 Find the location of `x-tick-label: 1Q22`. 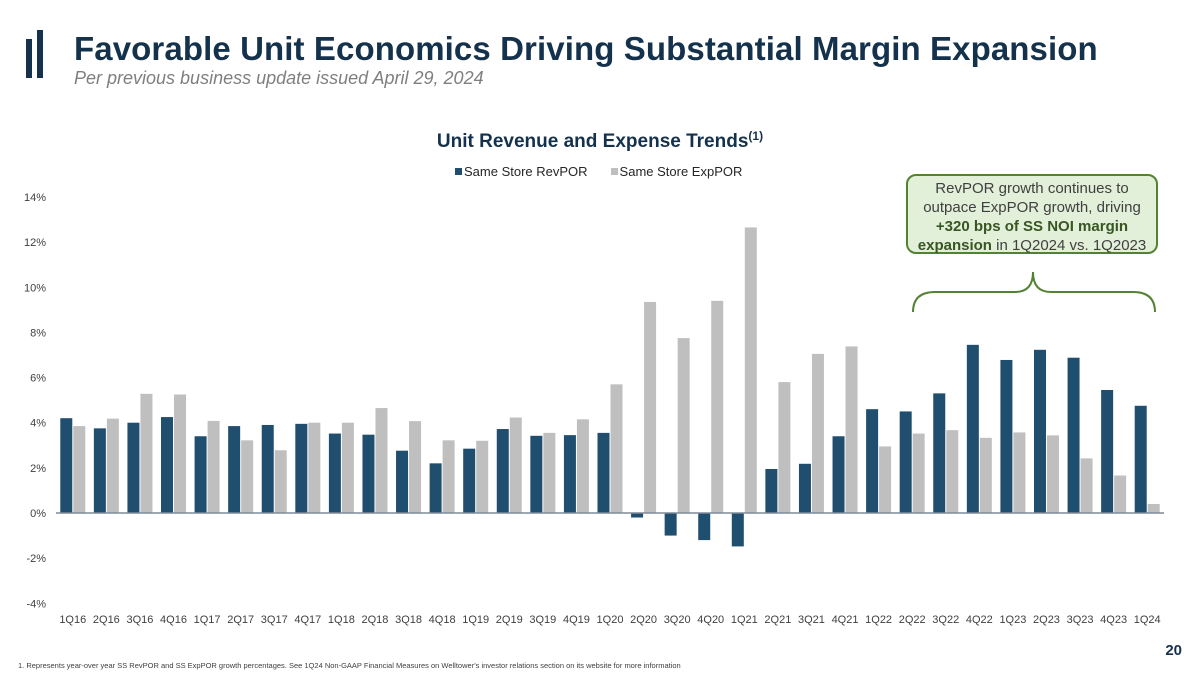

x-tick-label: 1Q22 is located at coordinates (878, 620).